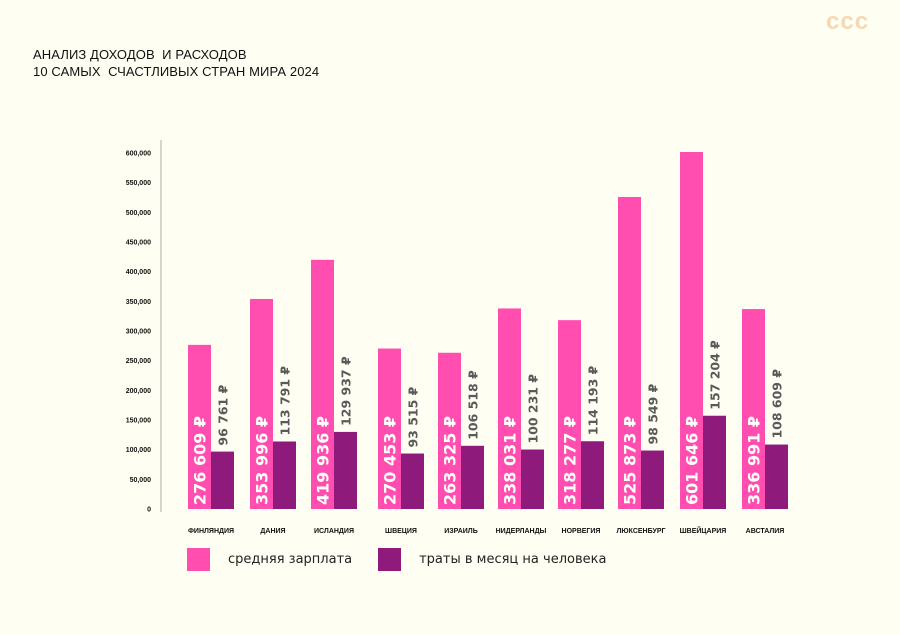 The image size is (900, 635). I want to click on legend-label-salary: средняя зарплата, so click(290, 559).